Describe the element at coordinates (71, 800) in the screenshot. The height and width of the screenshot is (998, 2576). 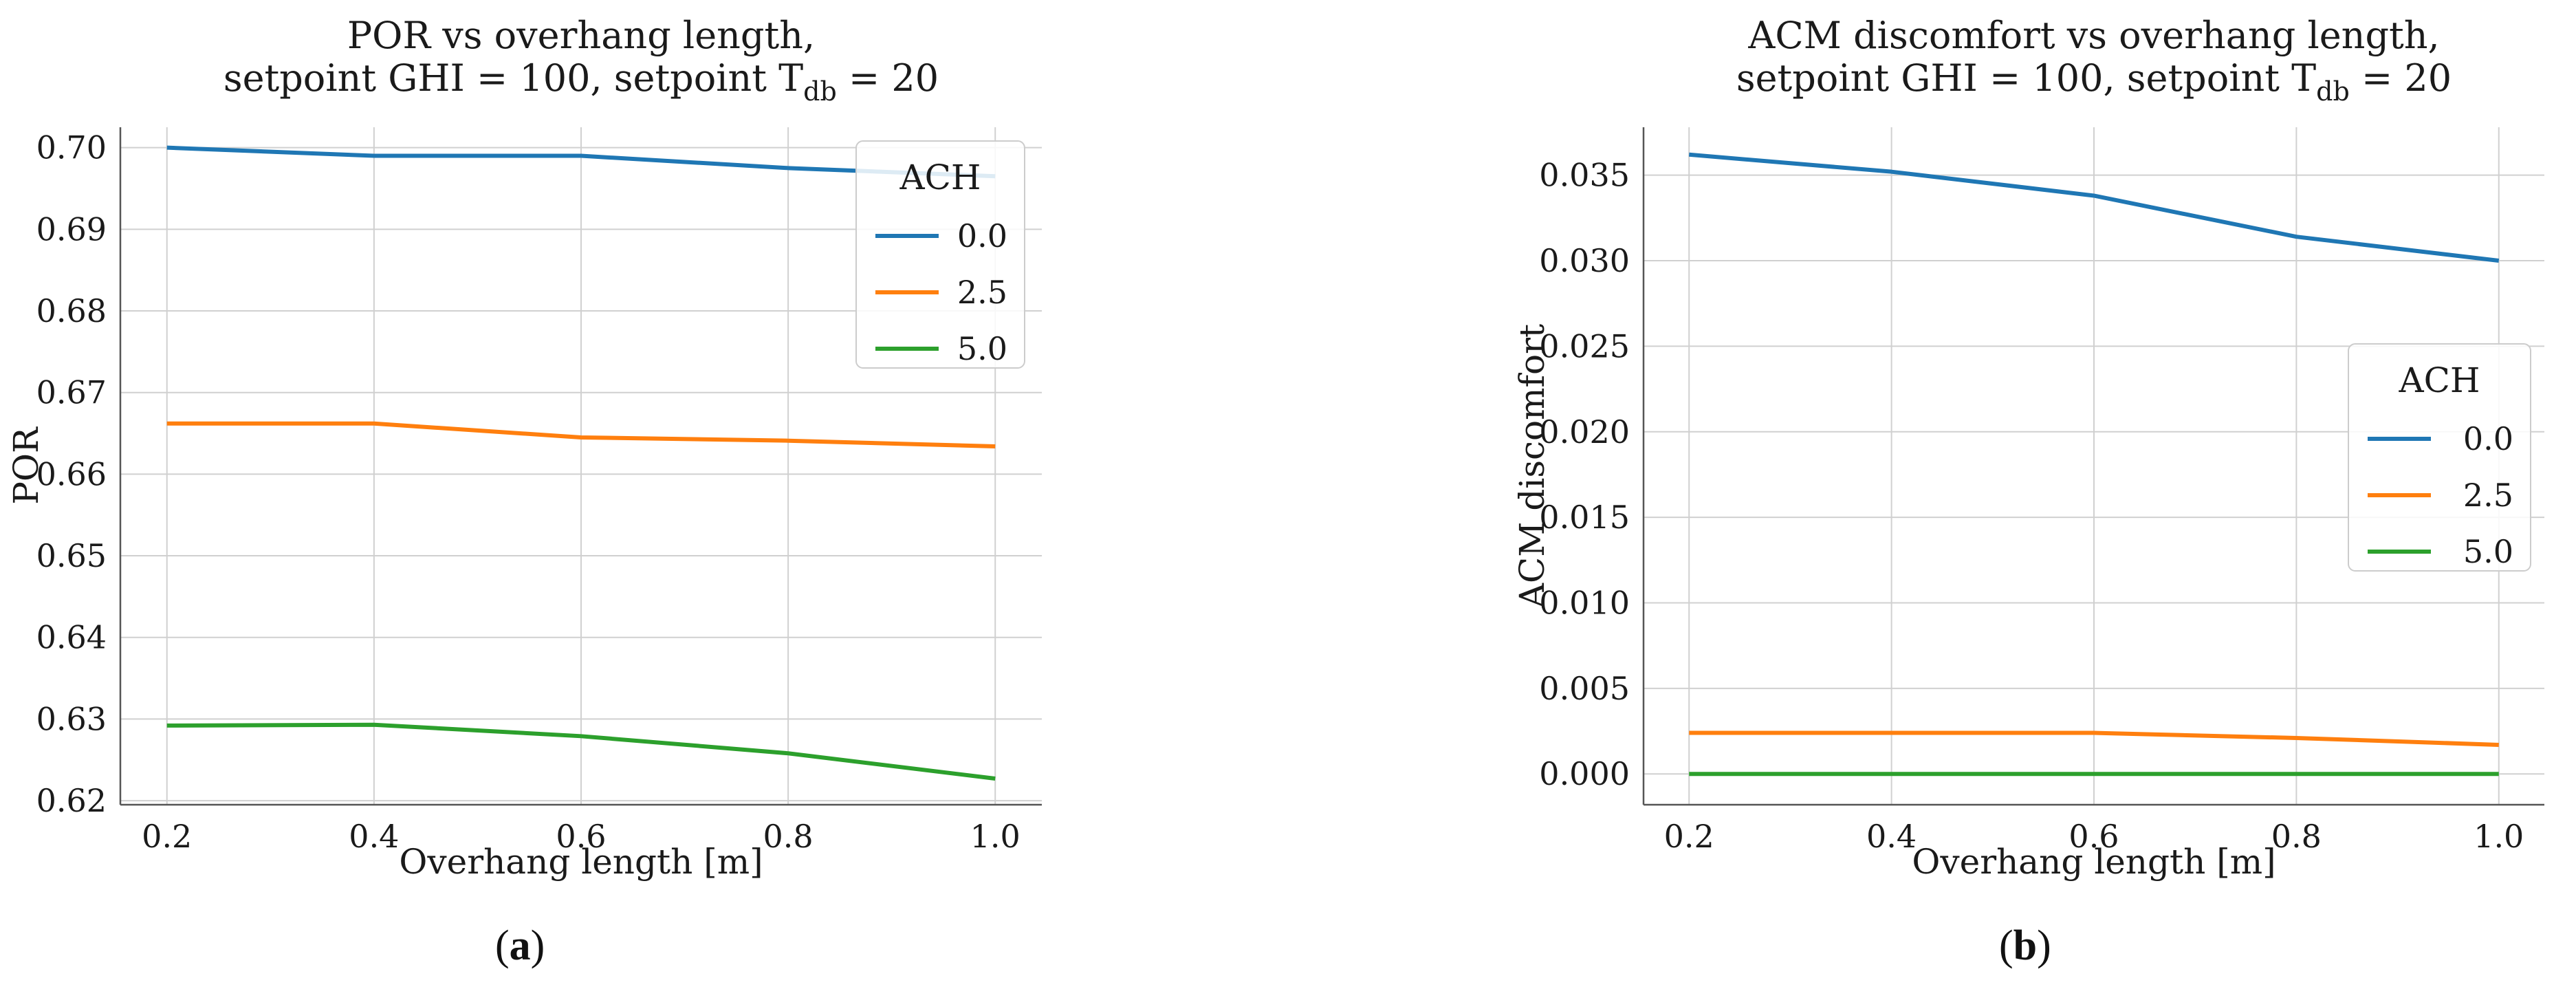
I see `y-tick-label: 0.62` at that location.